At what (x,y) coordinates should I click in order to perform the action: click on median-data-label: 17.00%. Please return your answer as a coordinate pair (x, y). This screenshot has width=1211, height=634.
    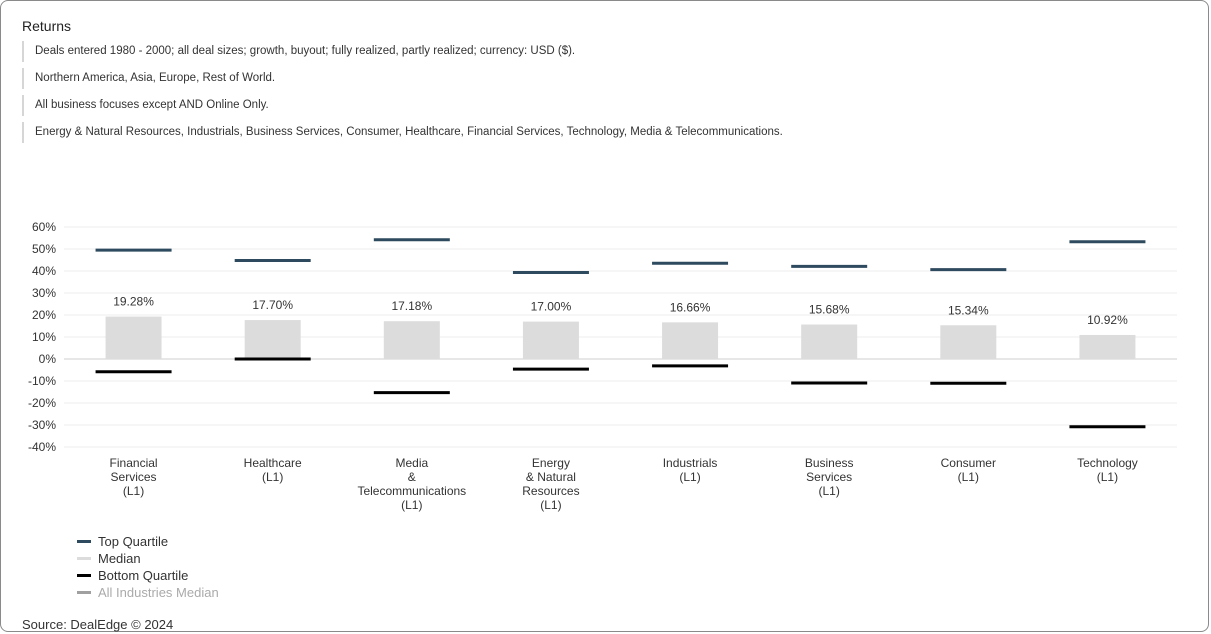
    Looking at the image, I should click on (551, 307).